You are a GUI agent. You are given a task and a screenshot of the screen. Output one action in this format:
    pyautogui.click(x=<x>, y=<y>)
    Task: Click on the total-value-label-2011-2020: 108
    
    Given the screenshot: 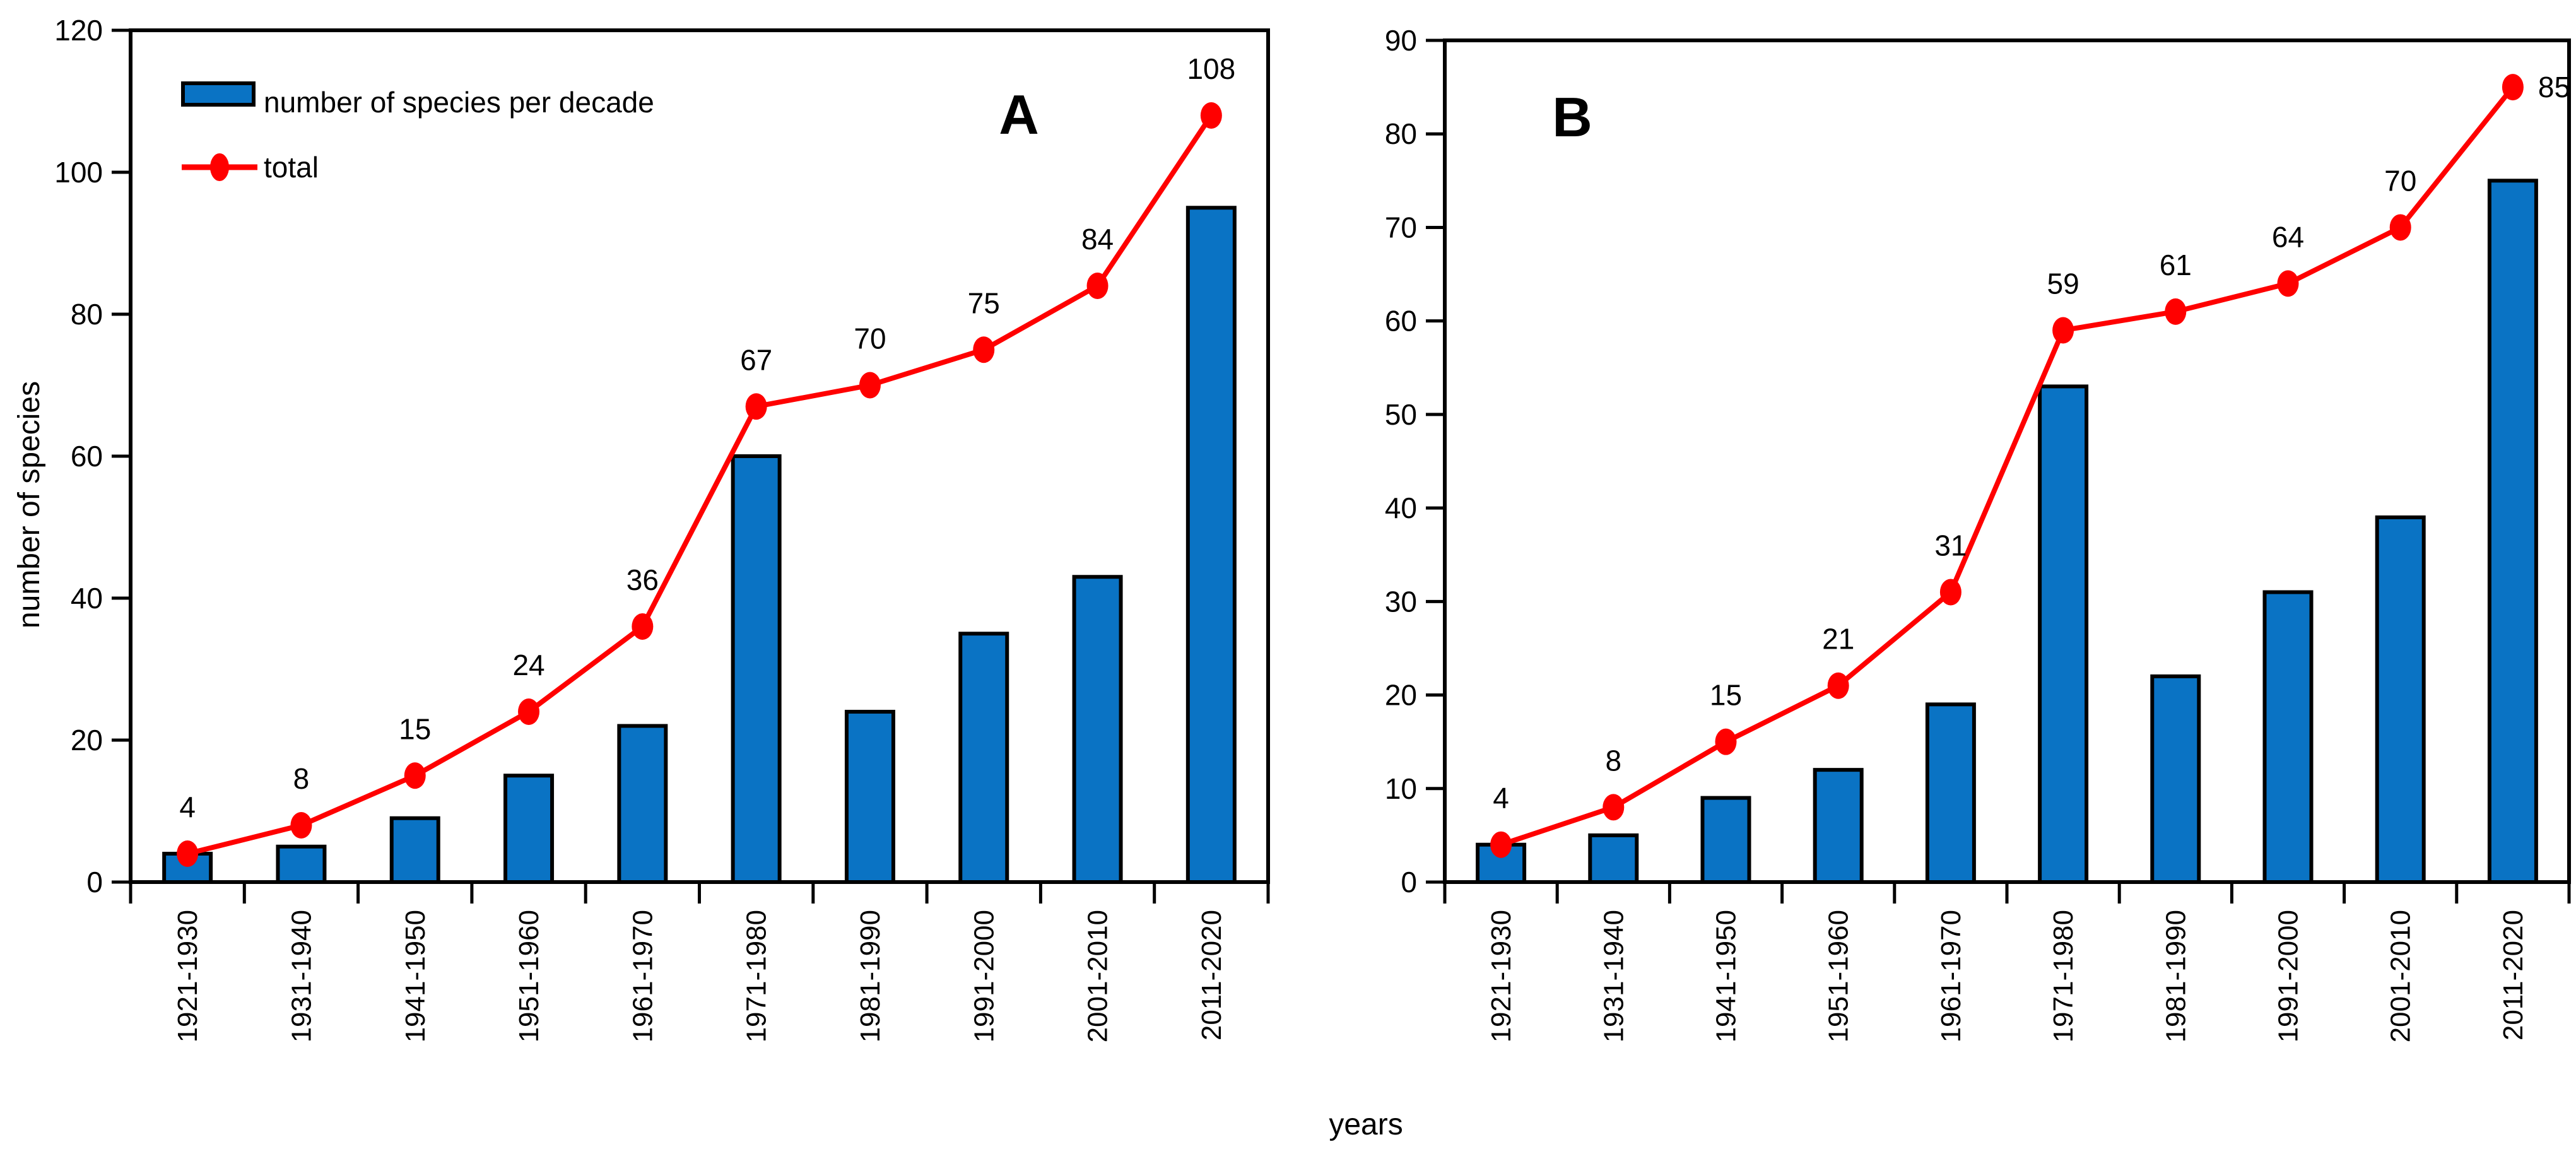 What is the action you would take?
    pyautogui.click(x=1211, y=68)
    